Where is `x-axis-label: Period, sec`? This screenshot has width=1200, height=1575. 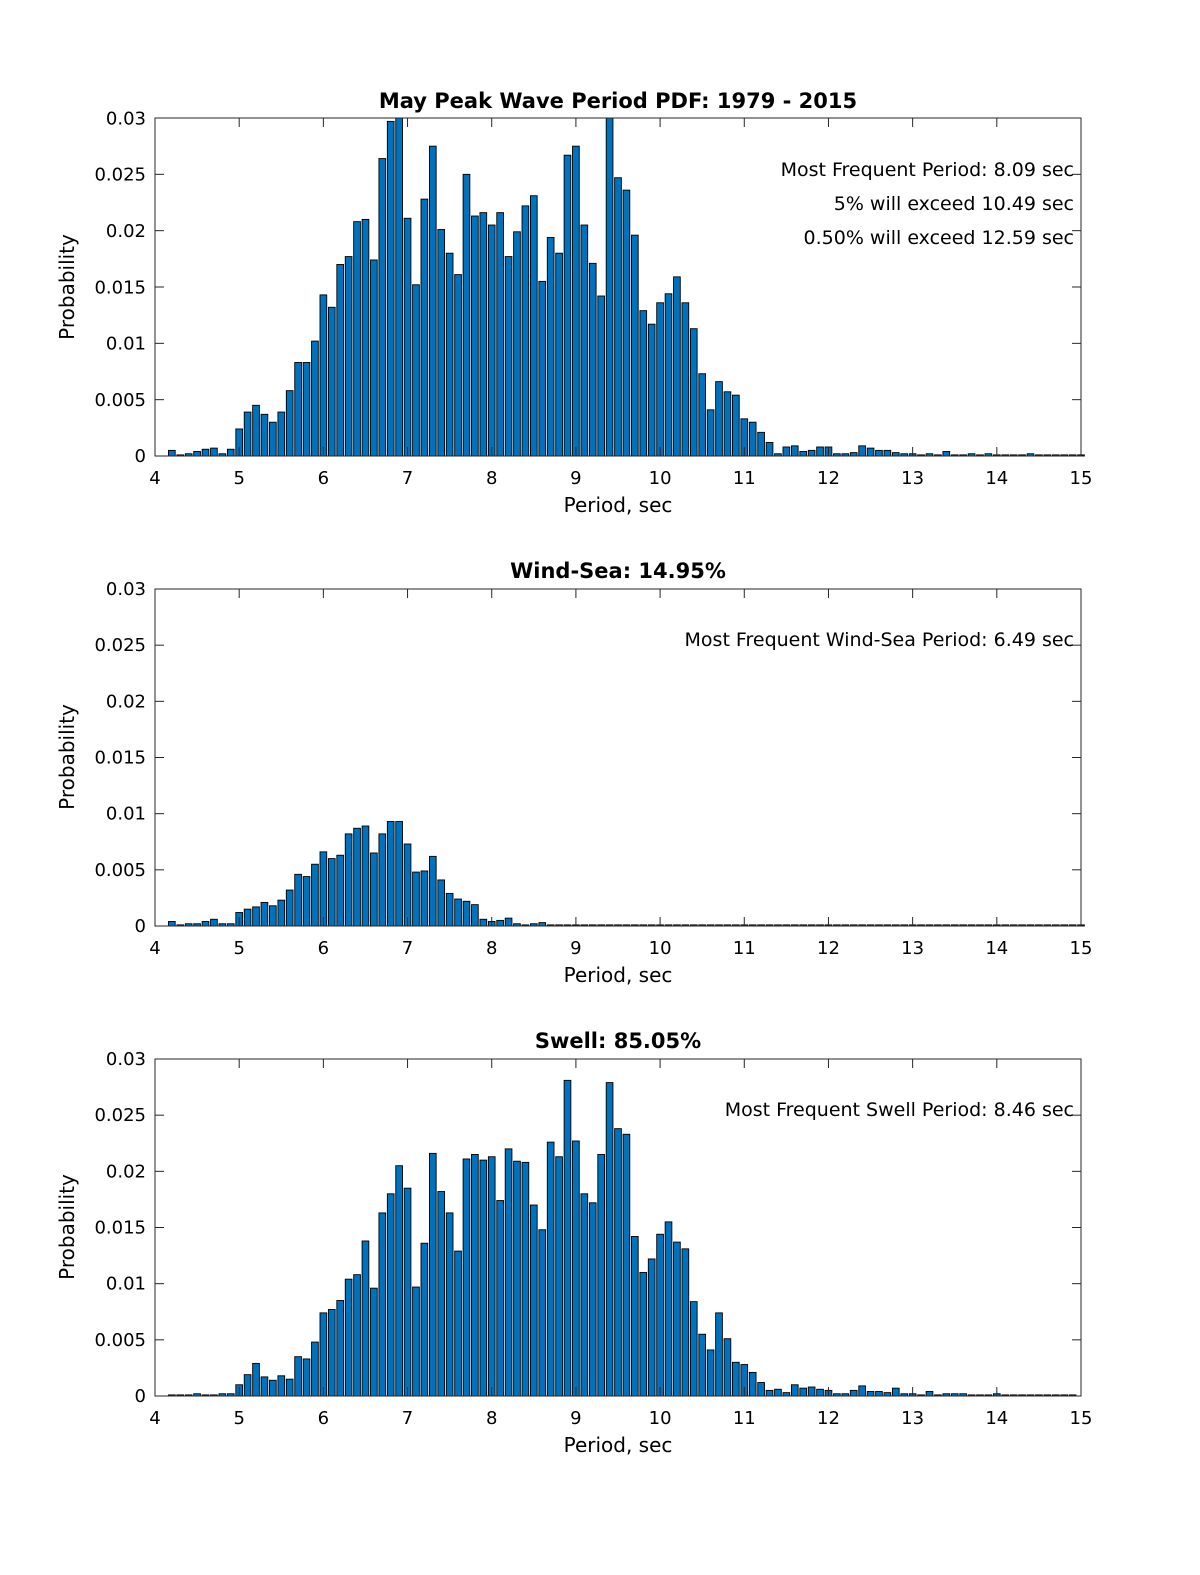 x-axis-label: Period, sec is located at coordinates (618, 1445).